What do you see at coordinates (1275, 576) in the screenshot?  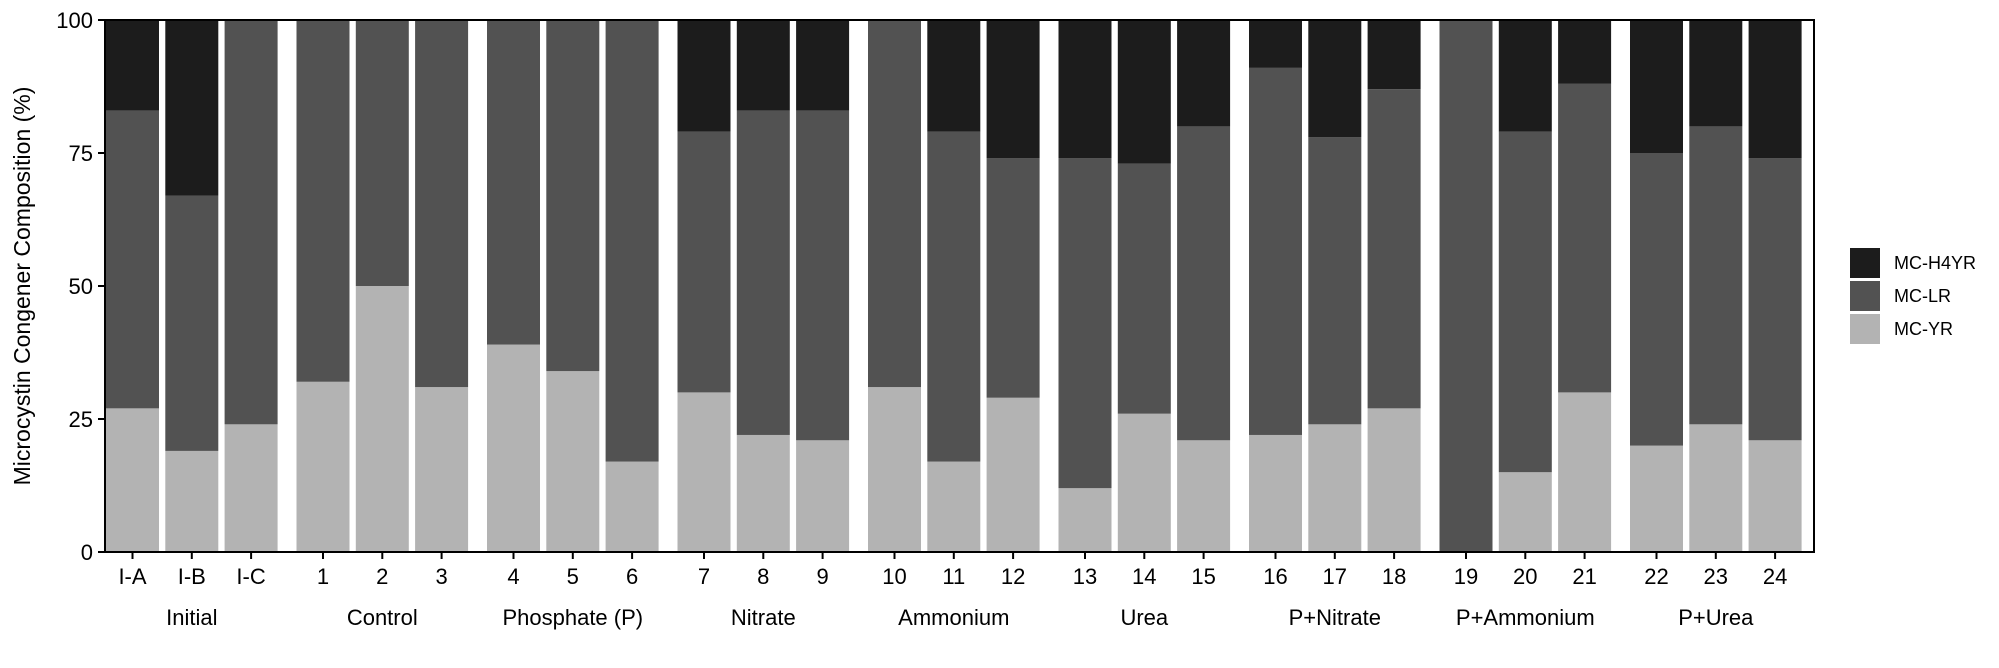 I see `x-tick-label: 16` at bounding box center [1275, 576].